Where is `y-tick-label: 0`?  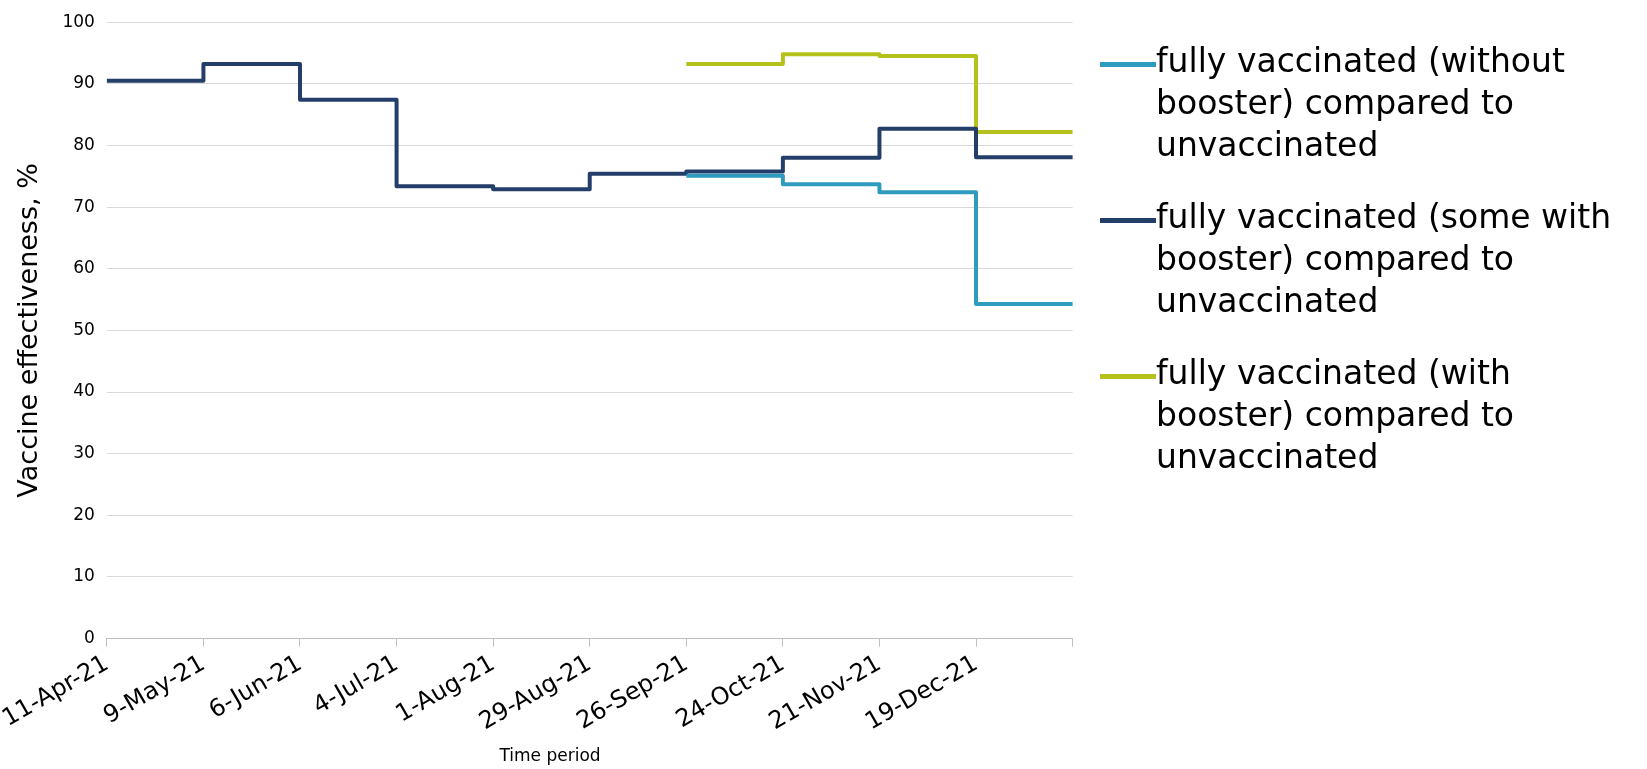
y-tick-label: 0 is located at coordinates (89, 637).